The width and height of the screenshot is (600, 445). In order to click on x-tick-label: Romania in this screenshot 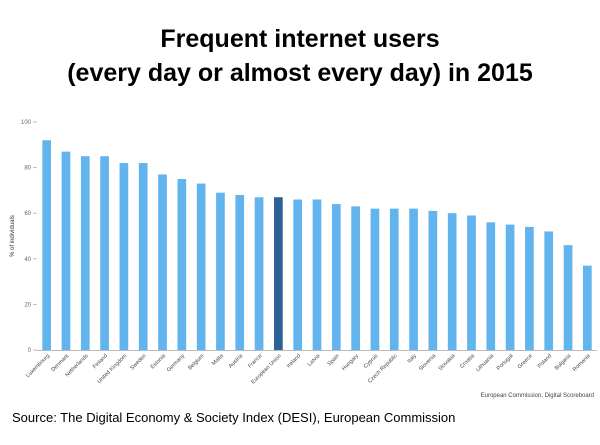, I will do `click(582, 363)`.